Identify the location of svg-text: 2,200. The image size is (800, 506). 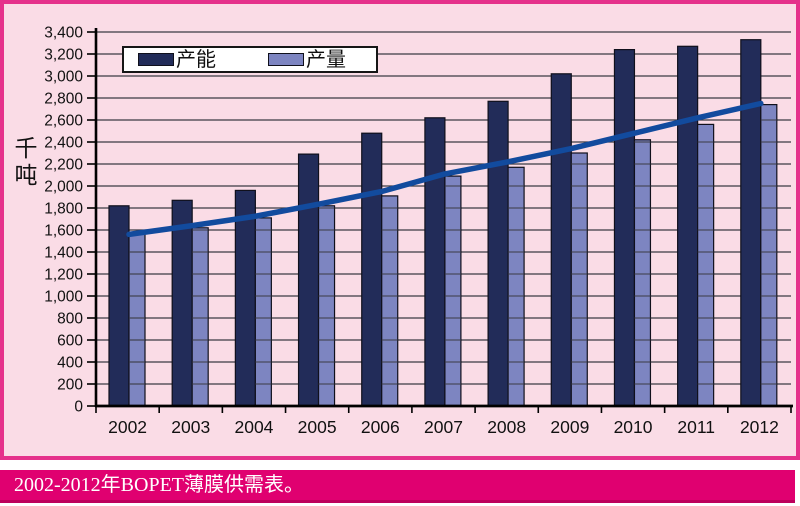
(63, 165).